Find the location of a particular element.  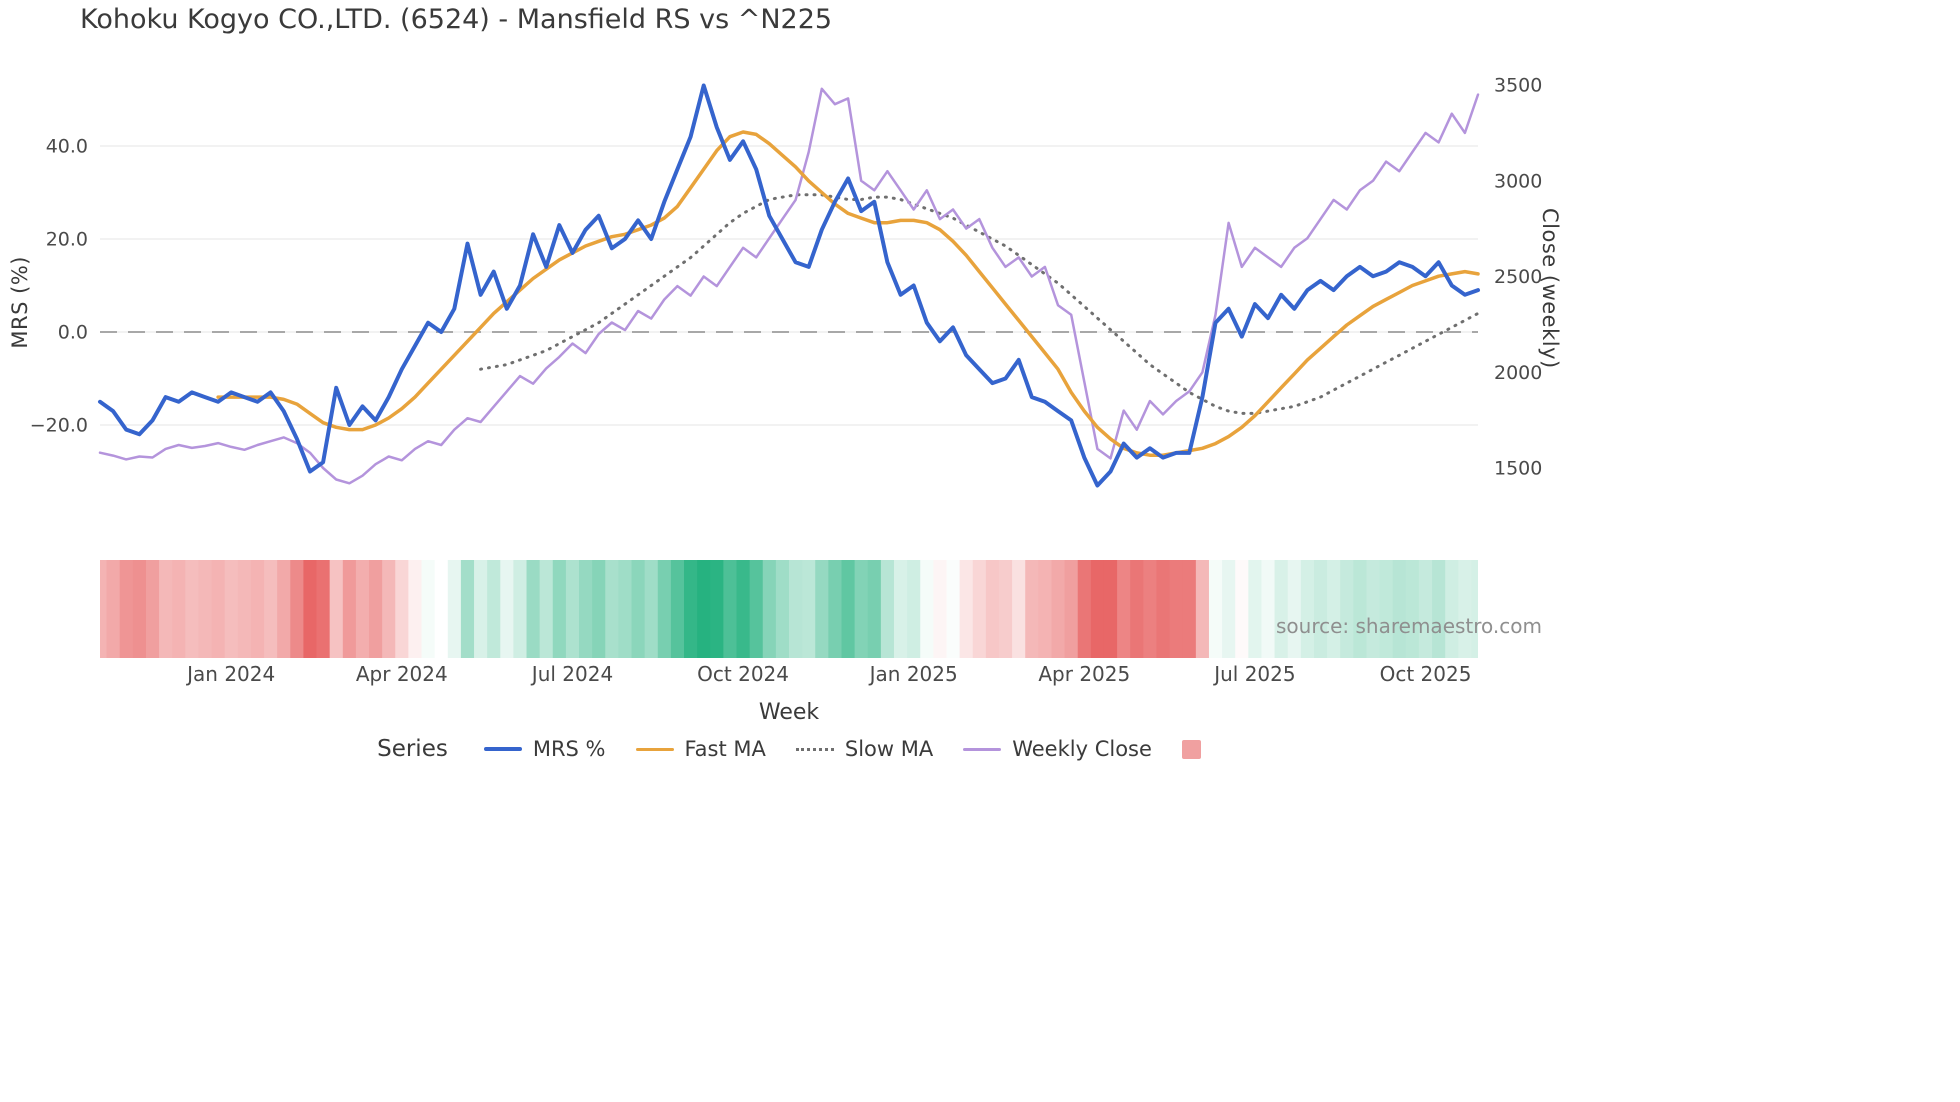

svg-text: 2000 is located at coordinates (1518, 373).